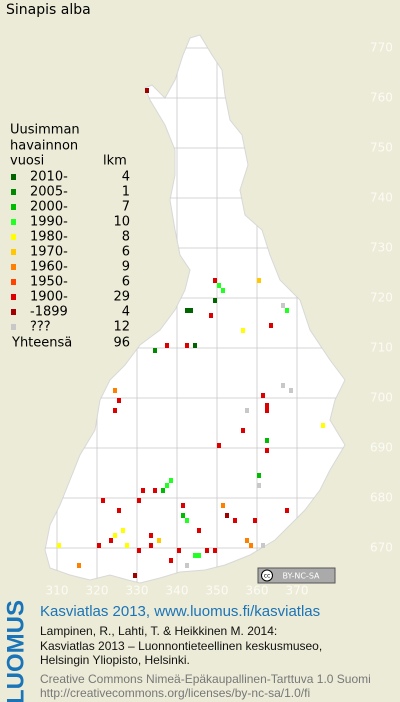 This screenshot has height=702, width=400. I want to click on legend-total: 96, so click(121, 343).